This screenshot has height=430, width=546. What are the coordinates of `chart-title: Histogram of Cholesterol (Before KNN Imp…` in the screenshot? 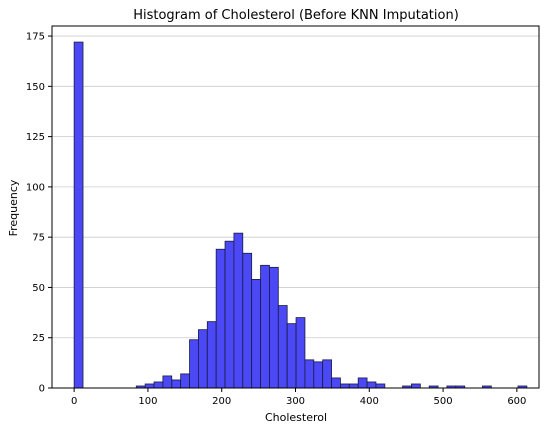 It's located at (296, 15).